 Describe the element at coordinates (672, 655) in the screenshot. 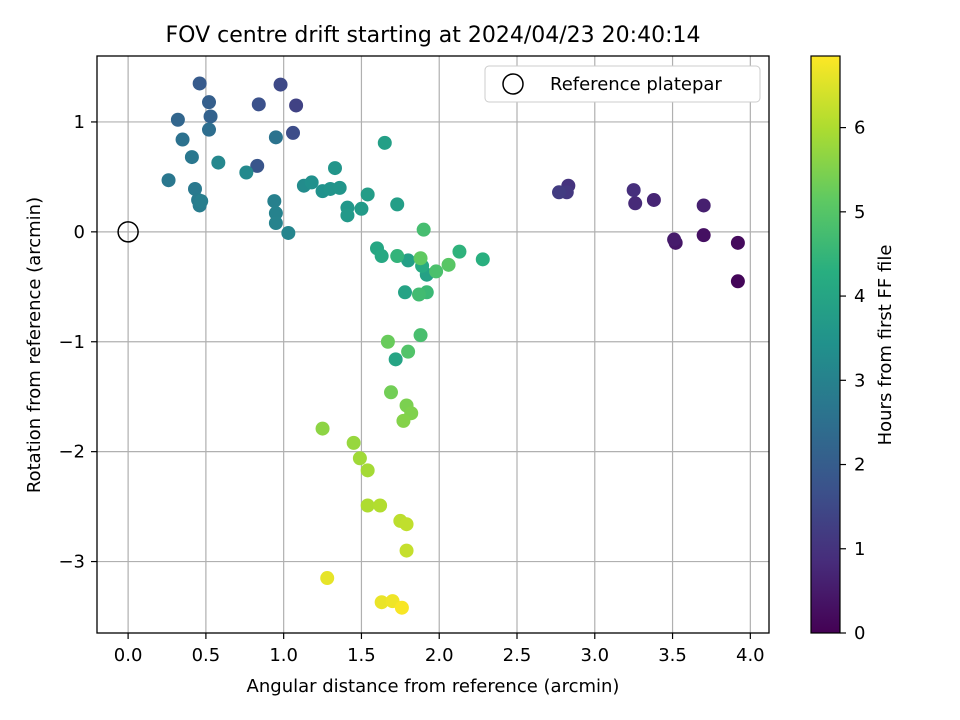

I see `x-tick-label: 3.5` at that location.